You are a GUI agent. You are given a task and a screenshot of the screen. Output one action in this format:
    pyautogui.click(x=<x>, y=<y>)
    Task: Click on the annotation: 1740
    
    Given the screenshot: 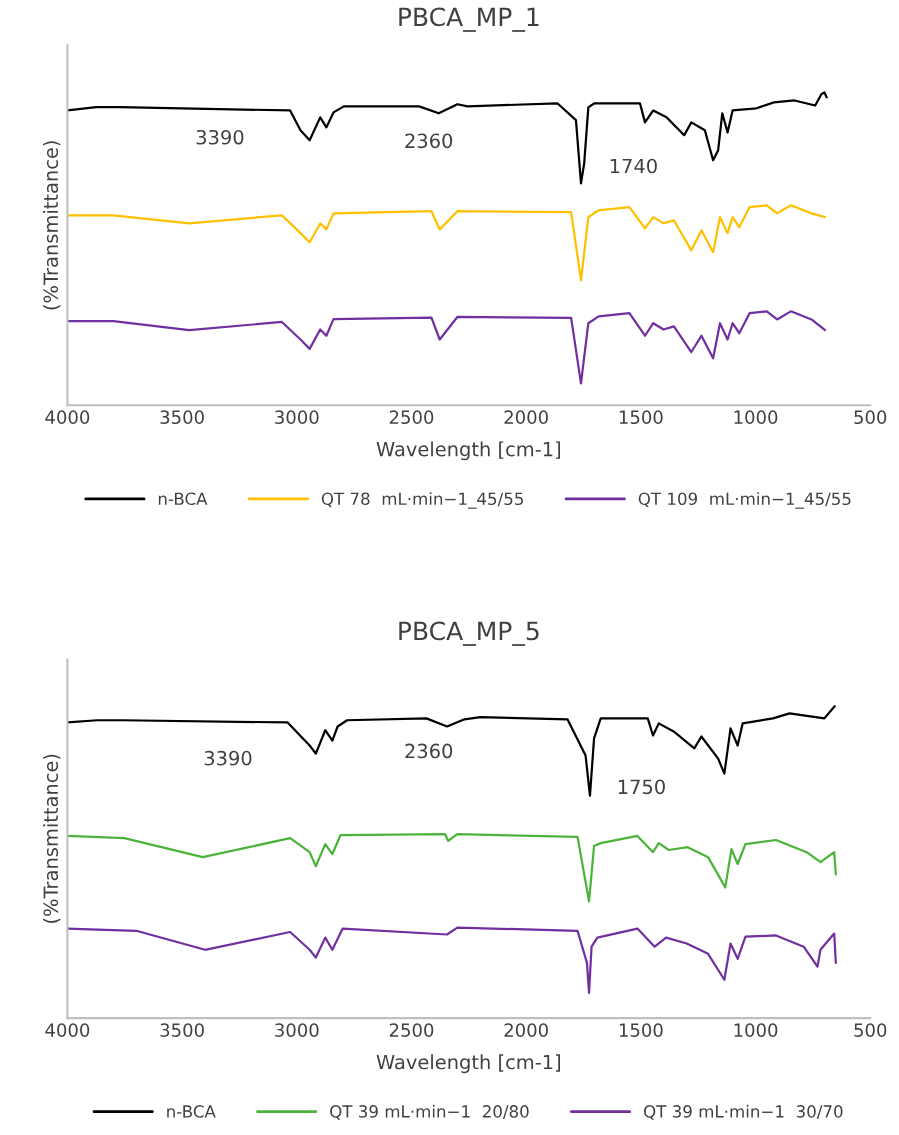 What is the action you would take?
    pyautogui.click(x=633, y=166)
    